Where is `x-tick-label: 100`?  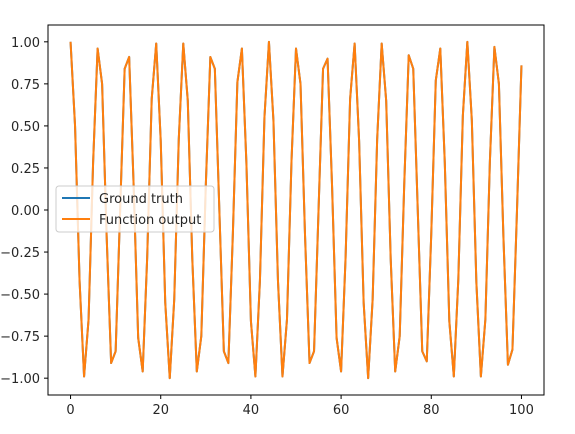
x-tick-label: 100 is located at coordinates (521, 410).